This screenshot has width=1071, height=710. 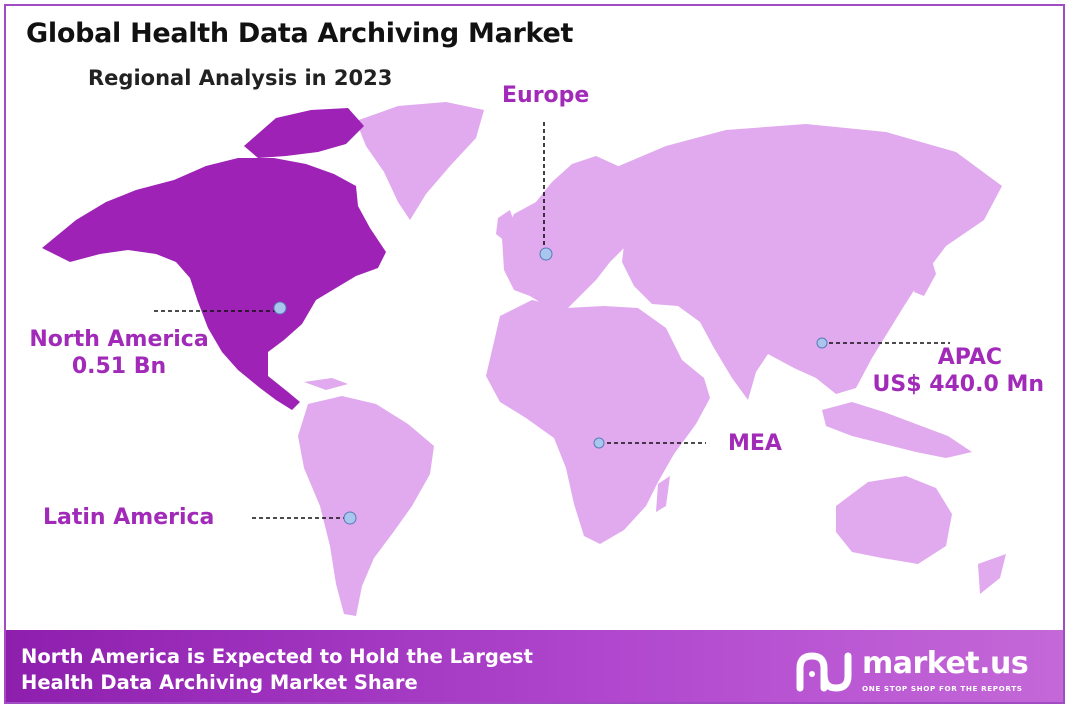 What do you see at coordinates (300, 33) in the screenshot?
I see `page-title: Global Health Data Archiving Market` at bounding box center [300, 33].